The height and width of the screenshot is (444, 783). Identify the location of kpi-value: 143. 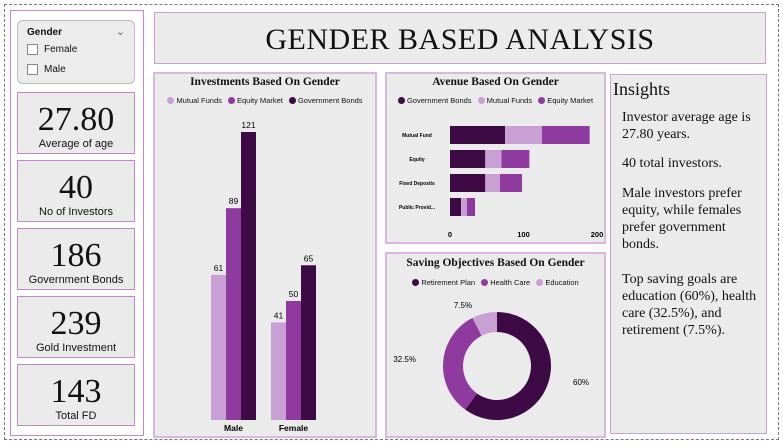
(76, 391).